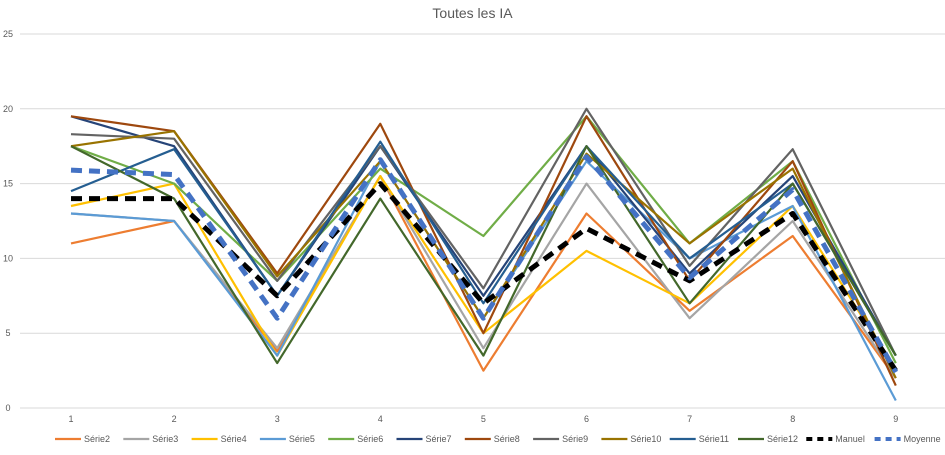 The width and height of the screenshot is (945, 455). I want to click on legend-label: Série2, so click(97, 439).